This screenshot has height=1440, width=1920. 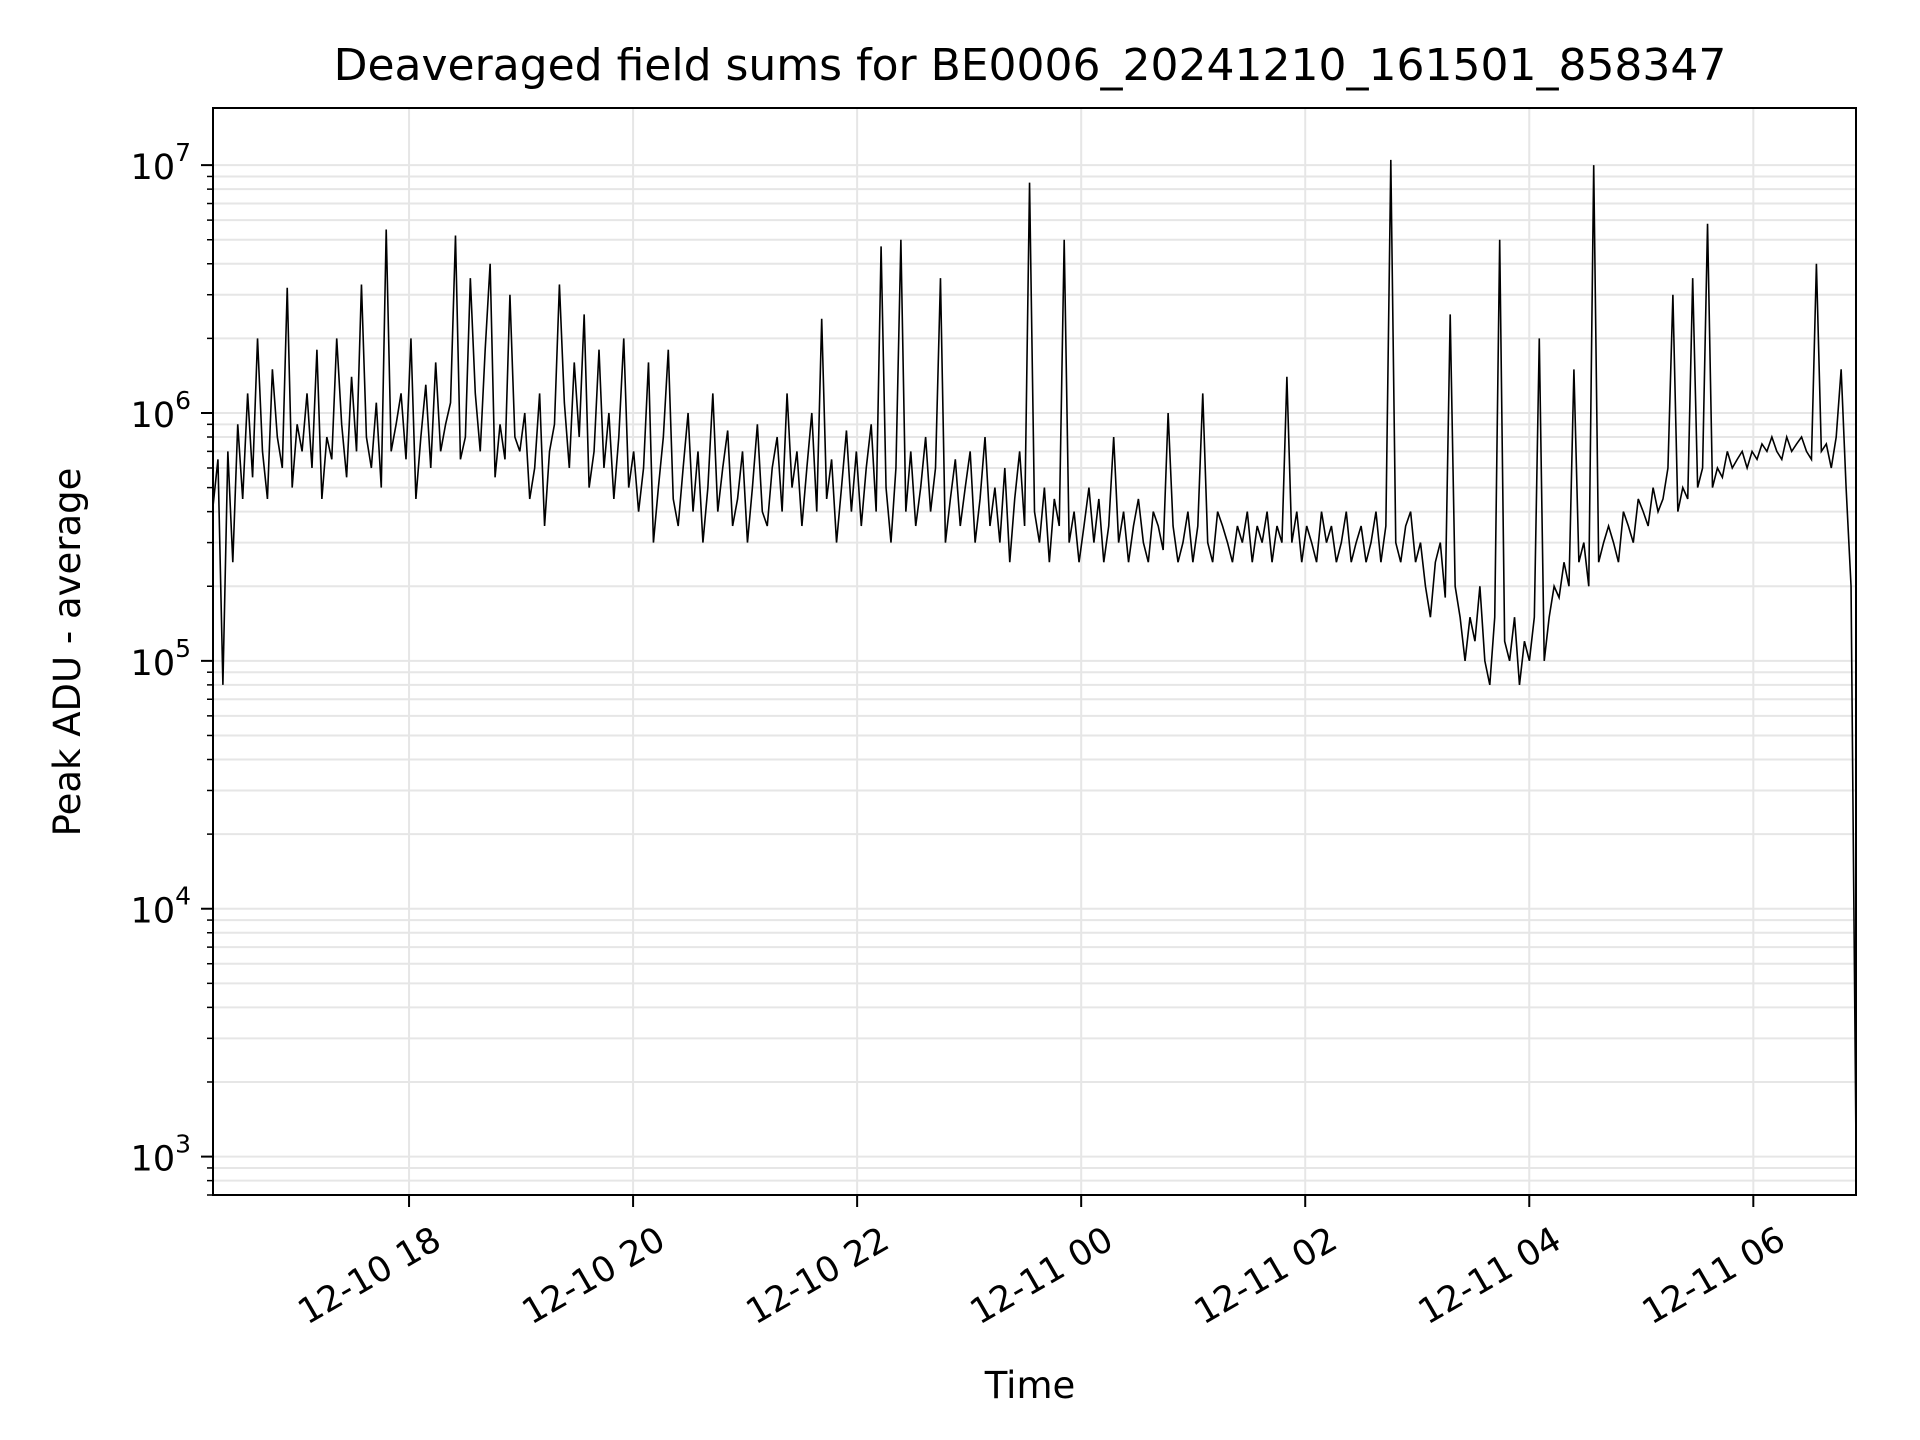 I want to click on y-tick-label: 10³, so click(x=161, y=1155).